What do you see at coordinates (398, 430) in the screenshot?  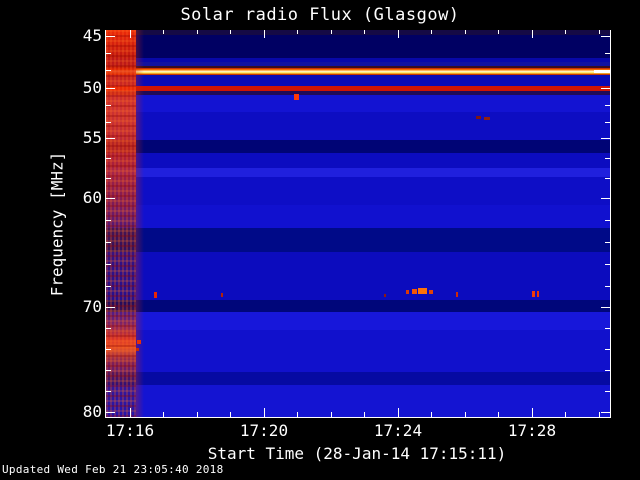 I see `x-tick-label: 17:24` at bounding box center [398, 430].